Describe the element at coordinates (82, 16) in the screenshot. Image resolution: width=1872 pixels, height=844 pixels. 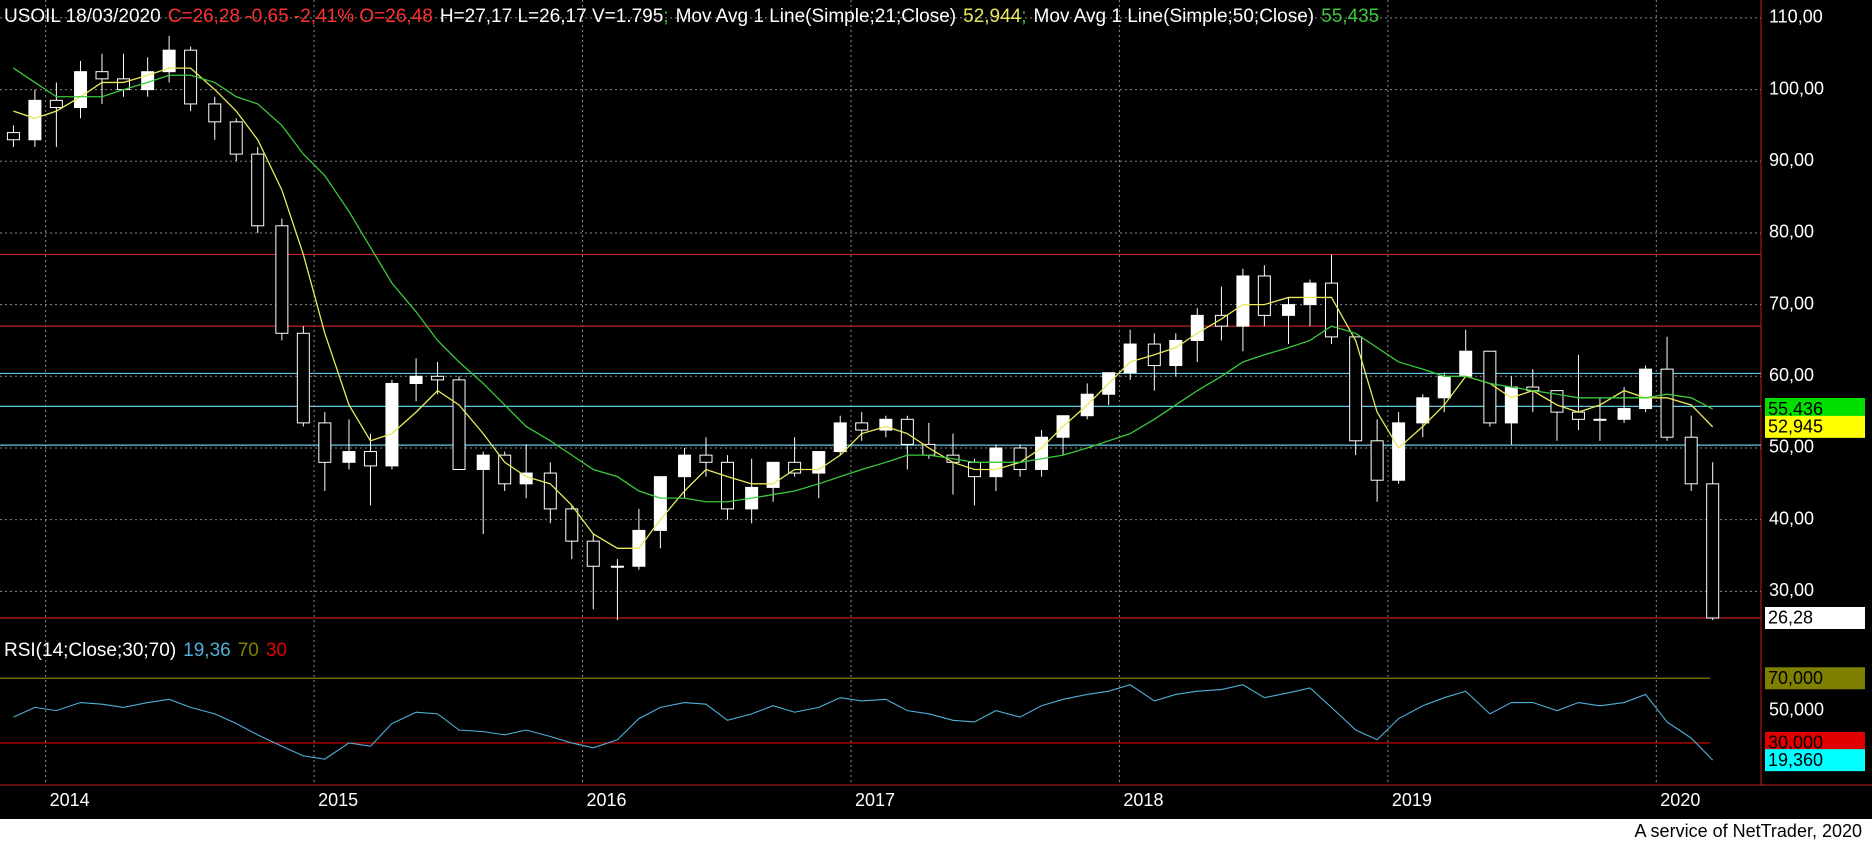
I see `title: USOIL 18/03/2020` at that location.